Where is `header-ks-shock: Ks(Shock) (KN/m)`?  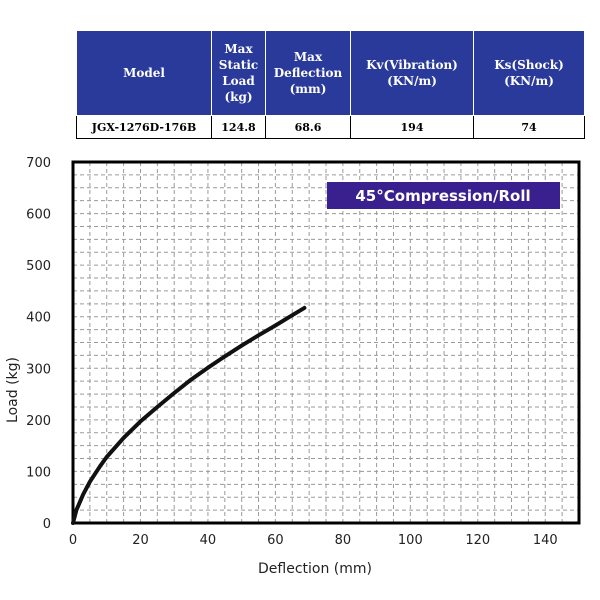 header-ks-shock: Ks(Shock) (KN/m) is located at coordinates (529, 73).